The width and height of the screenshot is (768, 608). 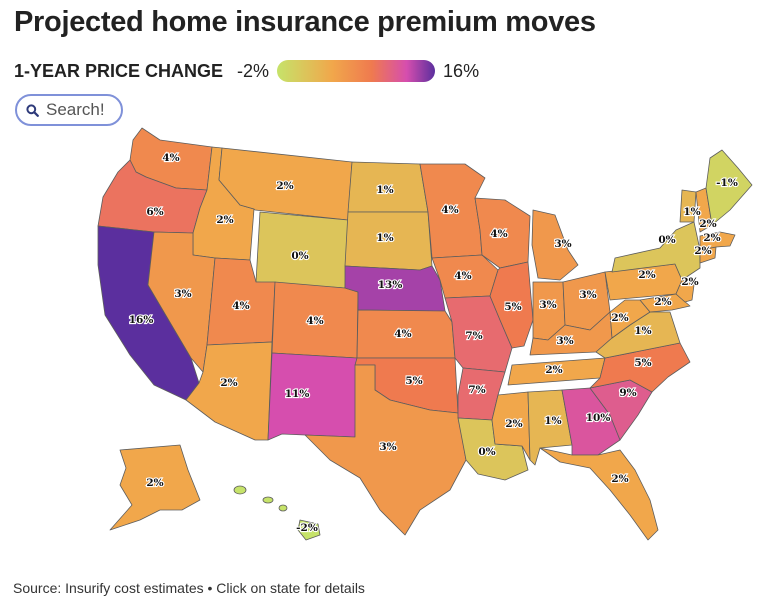 I want to click on state-label-wa: 4%, so click(x=170, y=158).